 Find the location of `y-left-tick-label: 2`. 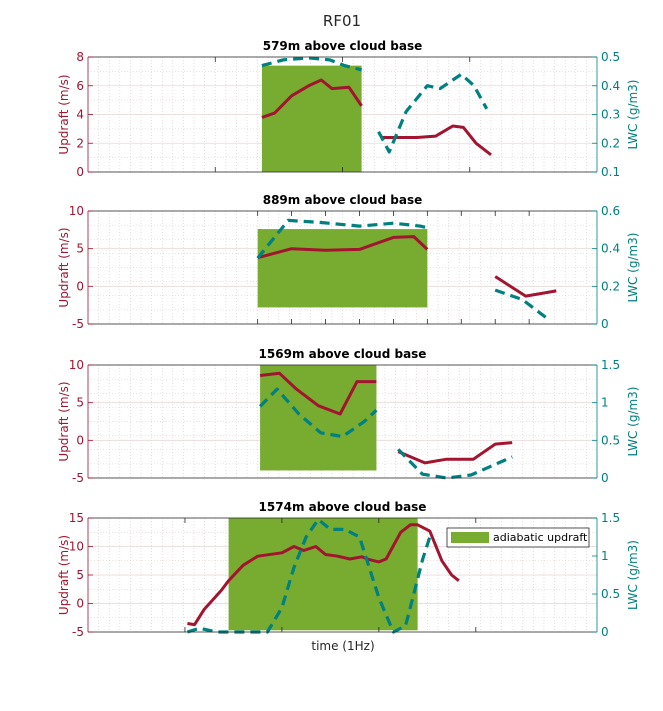

y-left-tick-label: 2 is located at coordinates (80, 143).